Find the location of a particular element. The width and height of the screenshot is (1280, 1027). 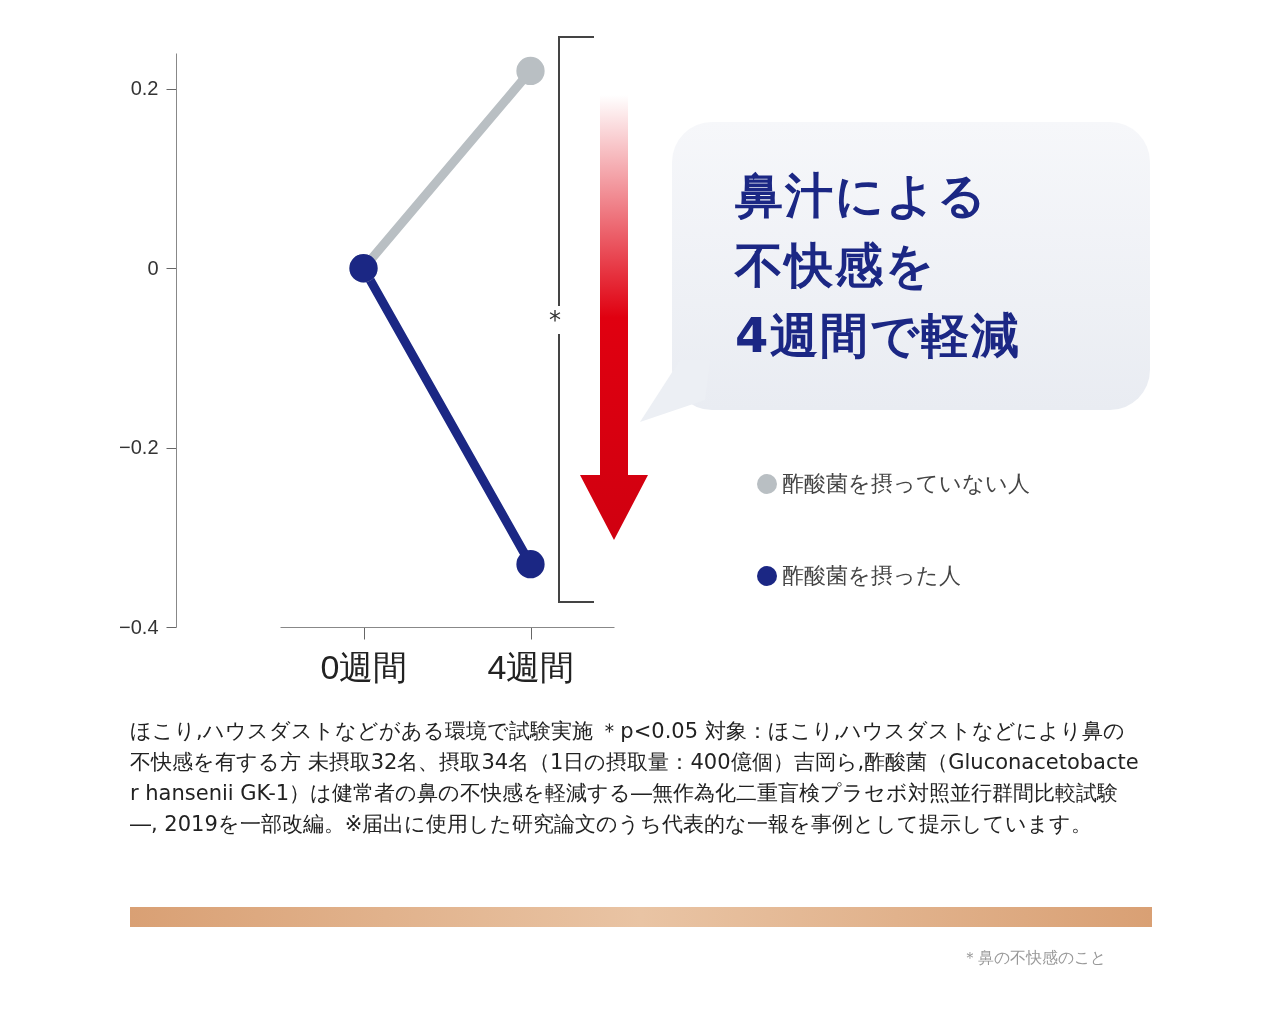

text: 鼻汁による is located at coordinates (861, 195).